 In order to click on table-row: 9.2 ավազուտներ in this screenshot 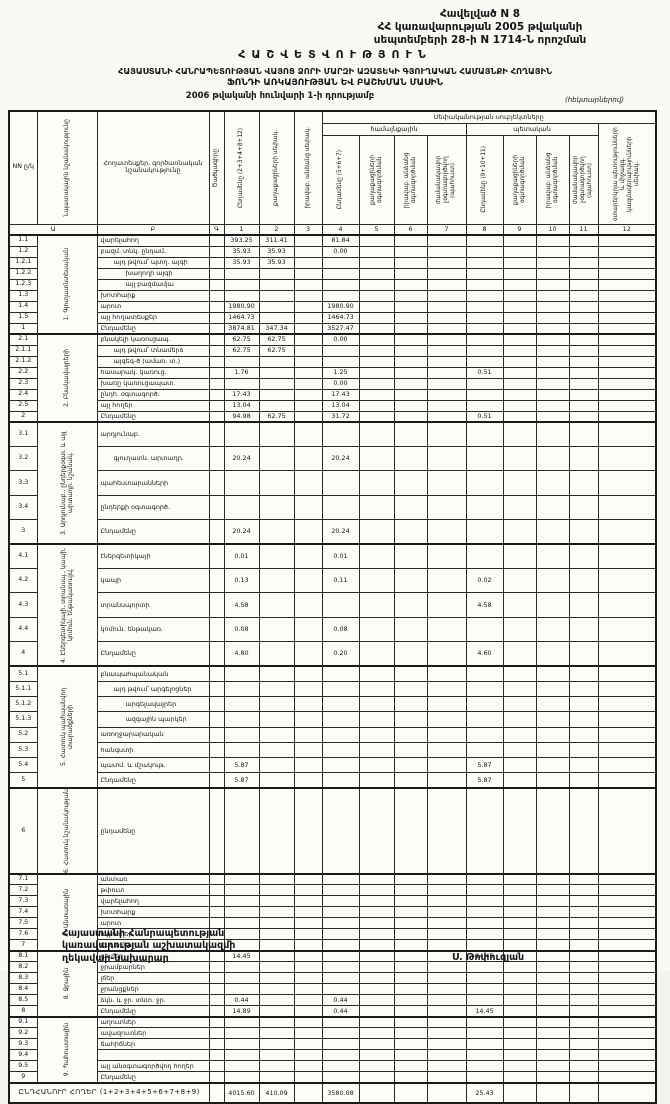, I will do `click(332, 1033)`.